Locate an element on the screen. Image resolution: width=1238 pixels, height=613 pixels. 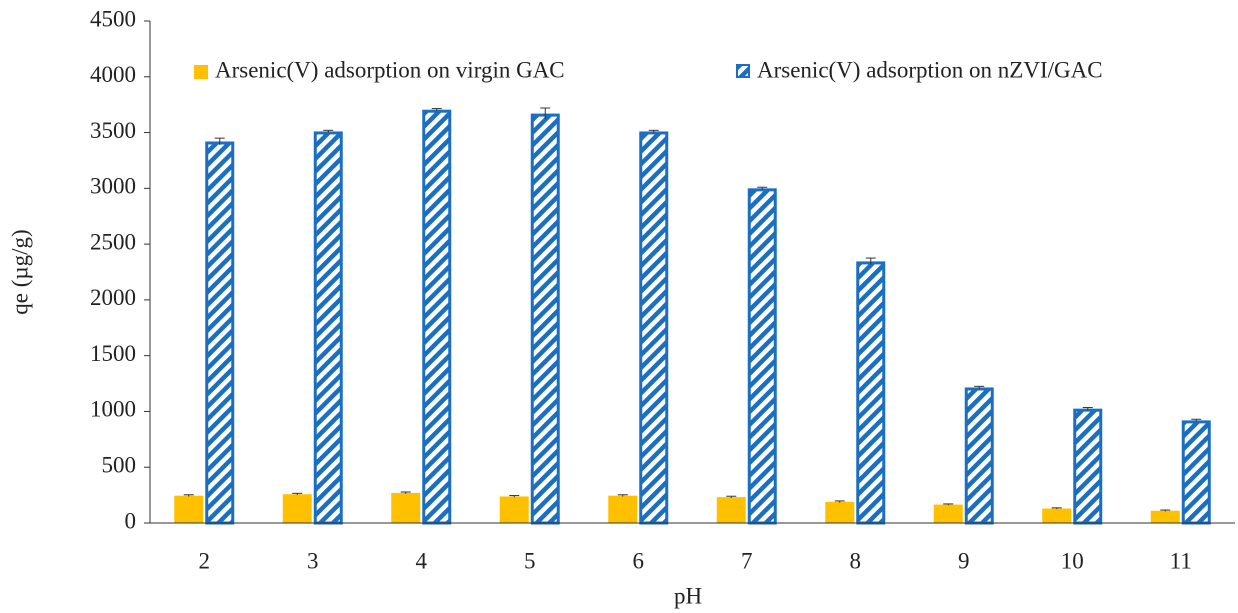
y-tick-label: 4500 is located at coordinates (113, 18).